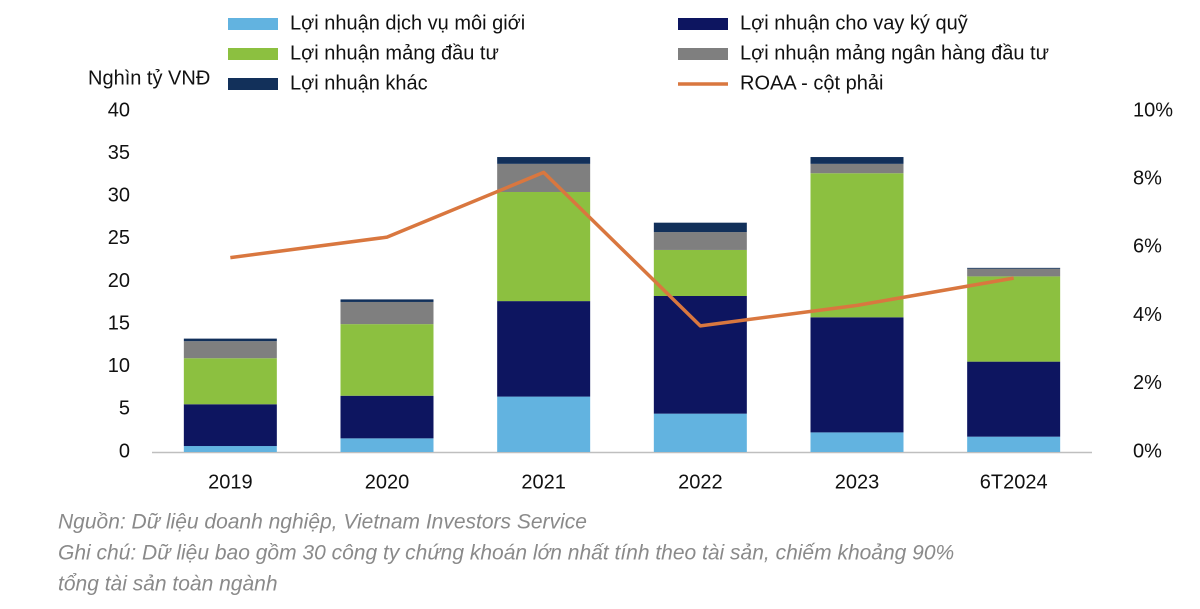 The height and width of the screenshot is (609, 1200). What do you see at coordinates (857, 482) in the screenshot?
I see `x-tick-label: 2023` at bounding box center [857, 482].